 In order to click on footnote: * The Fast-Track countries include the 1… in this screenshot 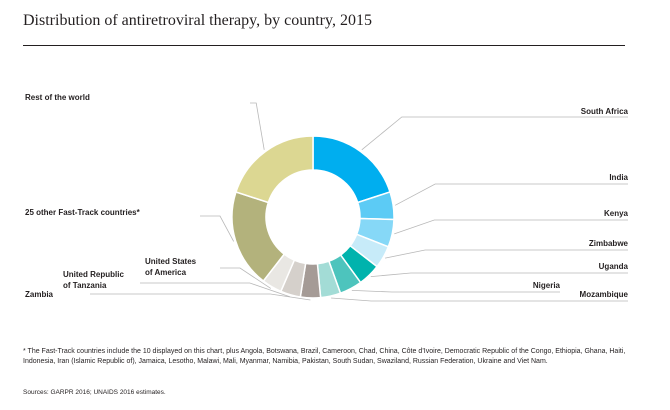, I will do `click(324, 356)`.